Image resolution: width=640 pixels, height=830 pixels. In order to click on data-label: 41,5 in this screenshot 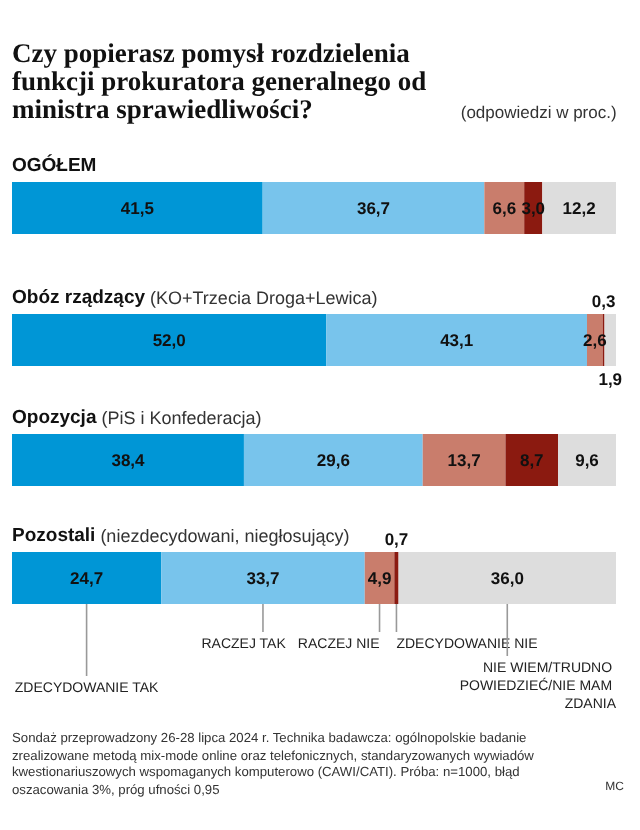, I will do `click(137, 208)`.